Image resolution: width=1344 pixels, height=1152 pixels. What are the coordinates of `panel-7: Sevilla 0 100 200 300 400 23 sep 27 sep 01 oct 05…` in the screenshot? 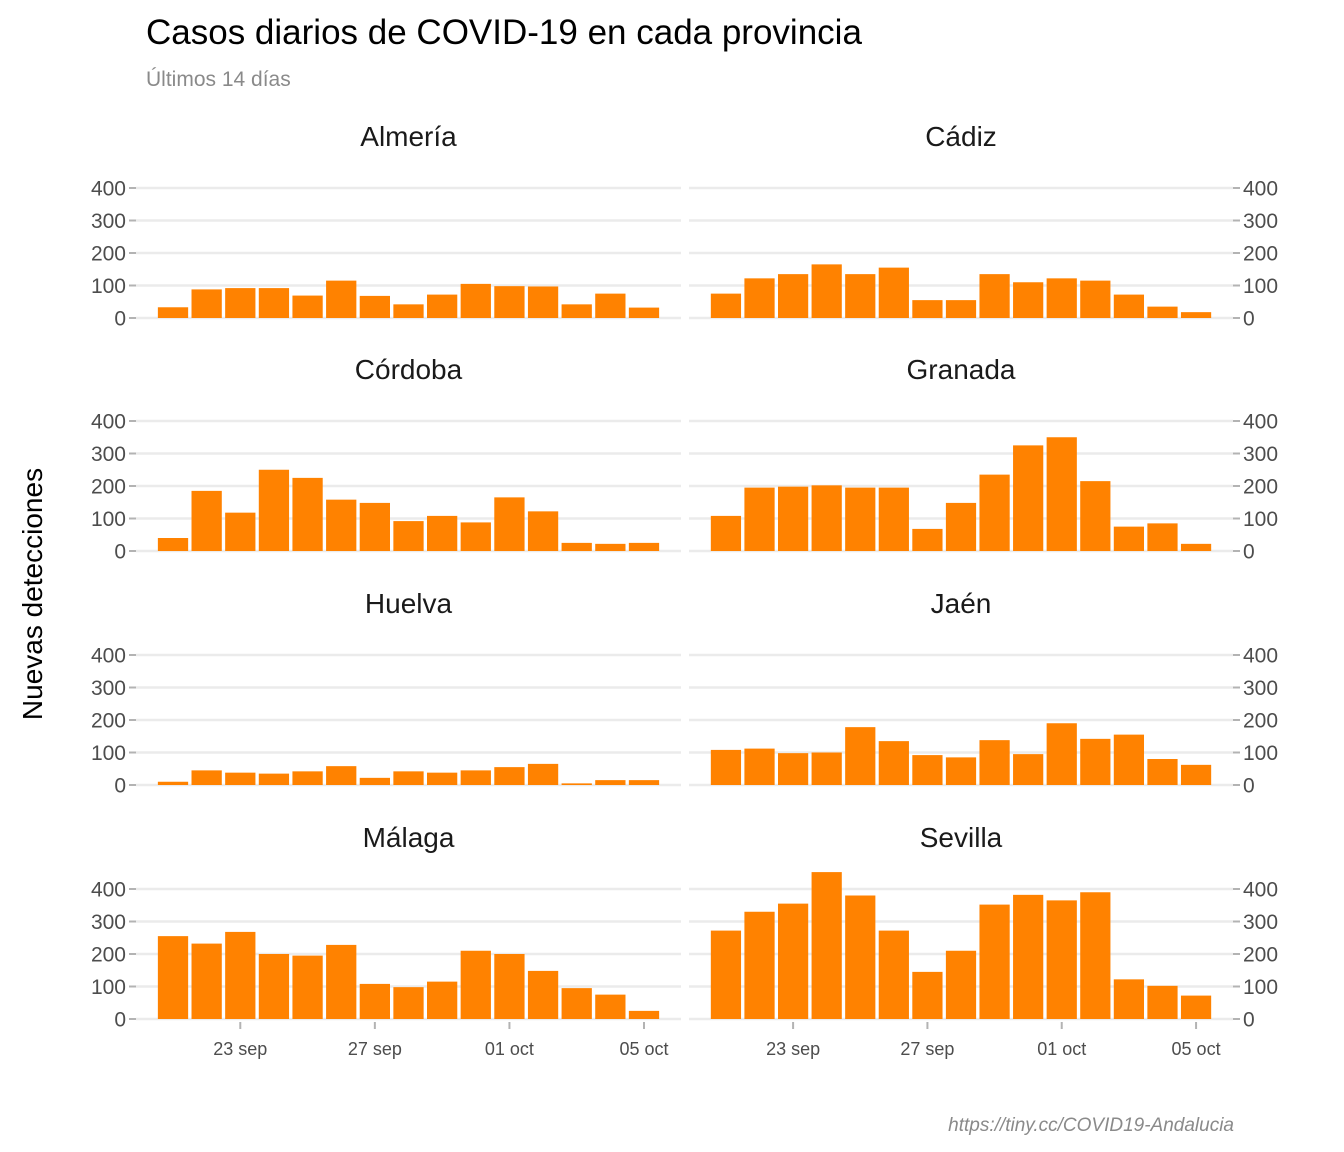 It's located at (983, 940).